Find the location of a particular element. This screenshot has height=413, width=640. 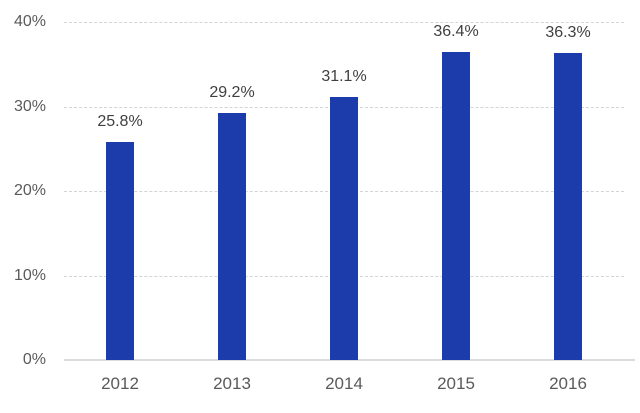

x-tick-label-2012: 2012 is located at coordinates (120, 383).